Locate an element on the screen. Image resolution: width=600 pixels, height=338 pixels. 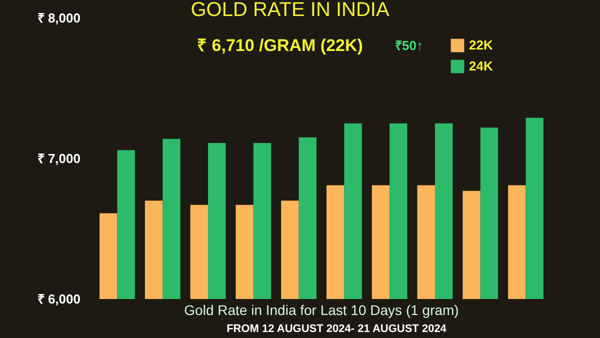
annotation: ₹50↑ is located at coordinates (409, 45).